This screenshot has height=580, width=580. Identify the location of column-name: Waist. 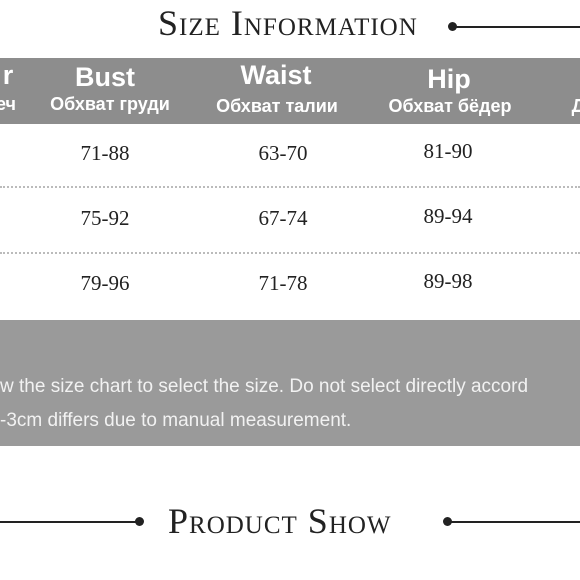
(276, 75).